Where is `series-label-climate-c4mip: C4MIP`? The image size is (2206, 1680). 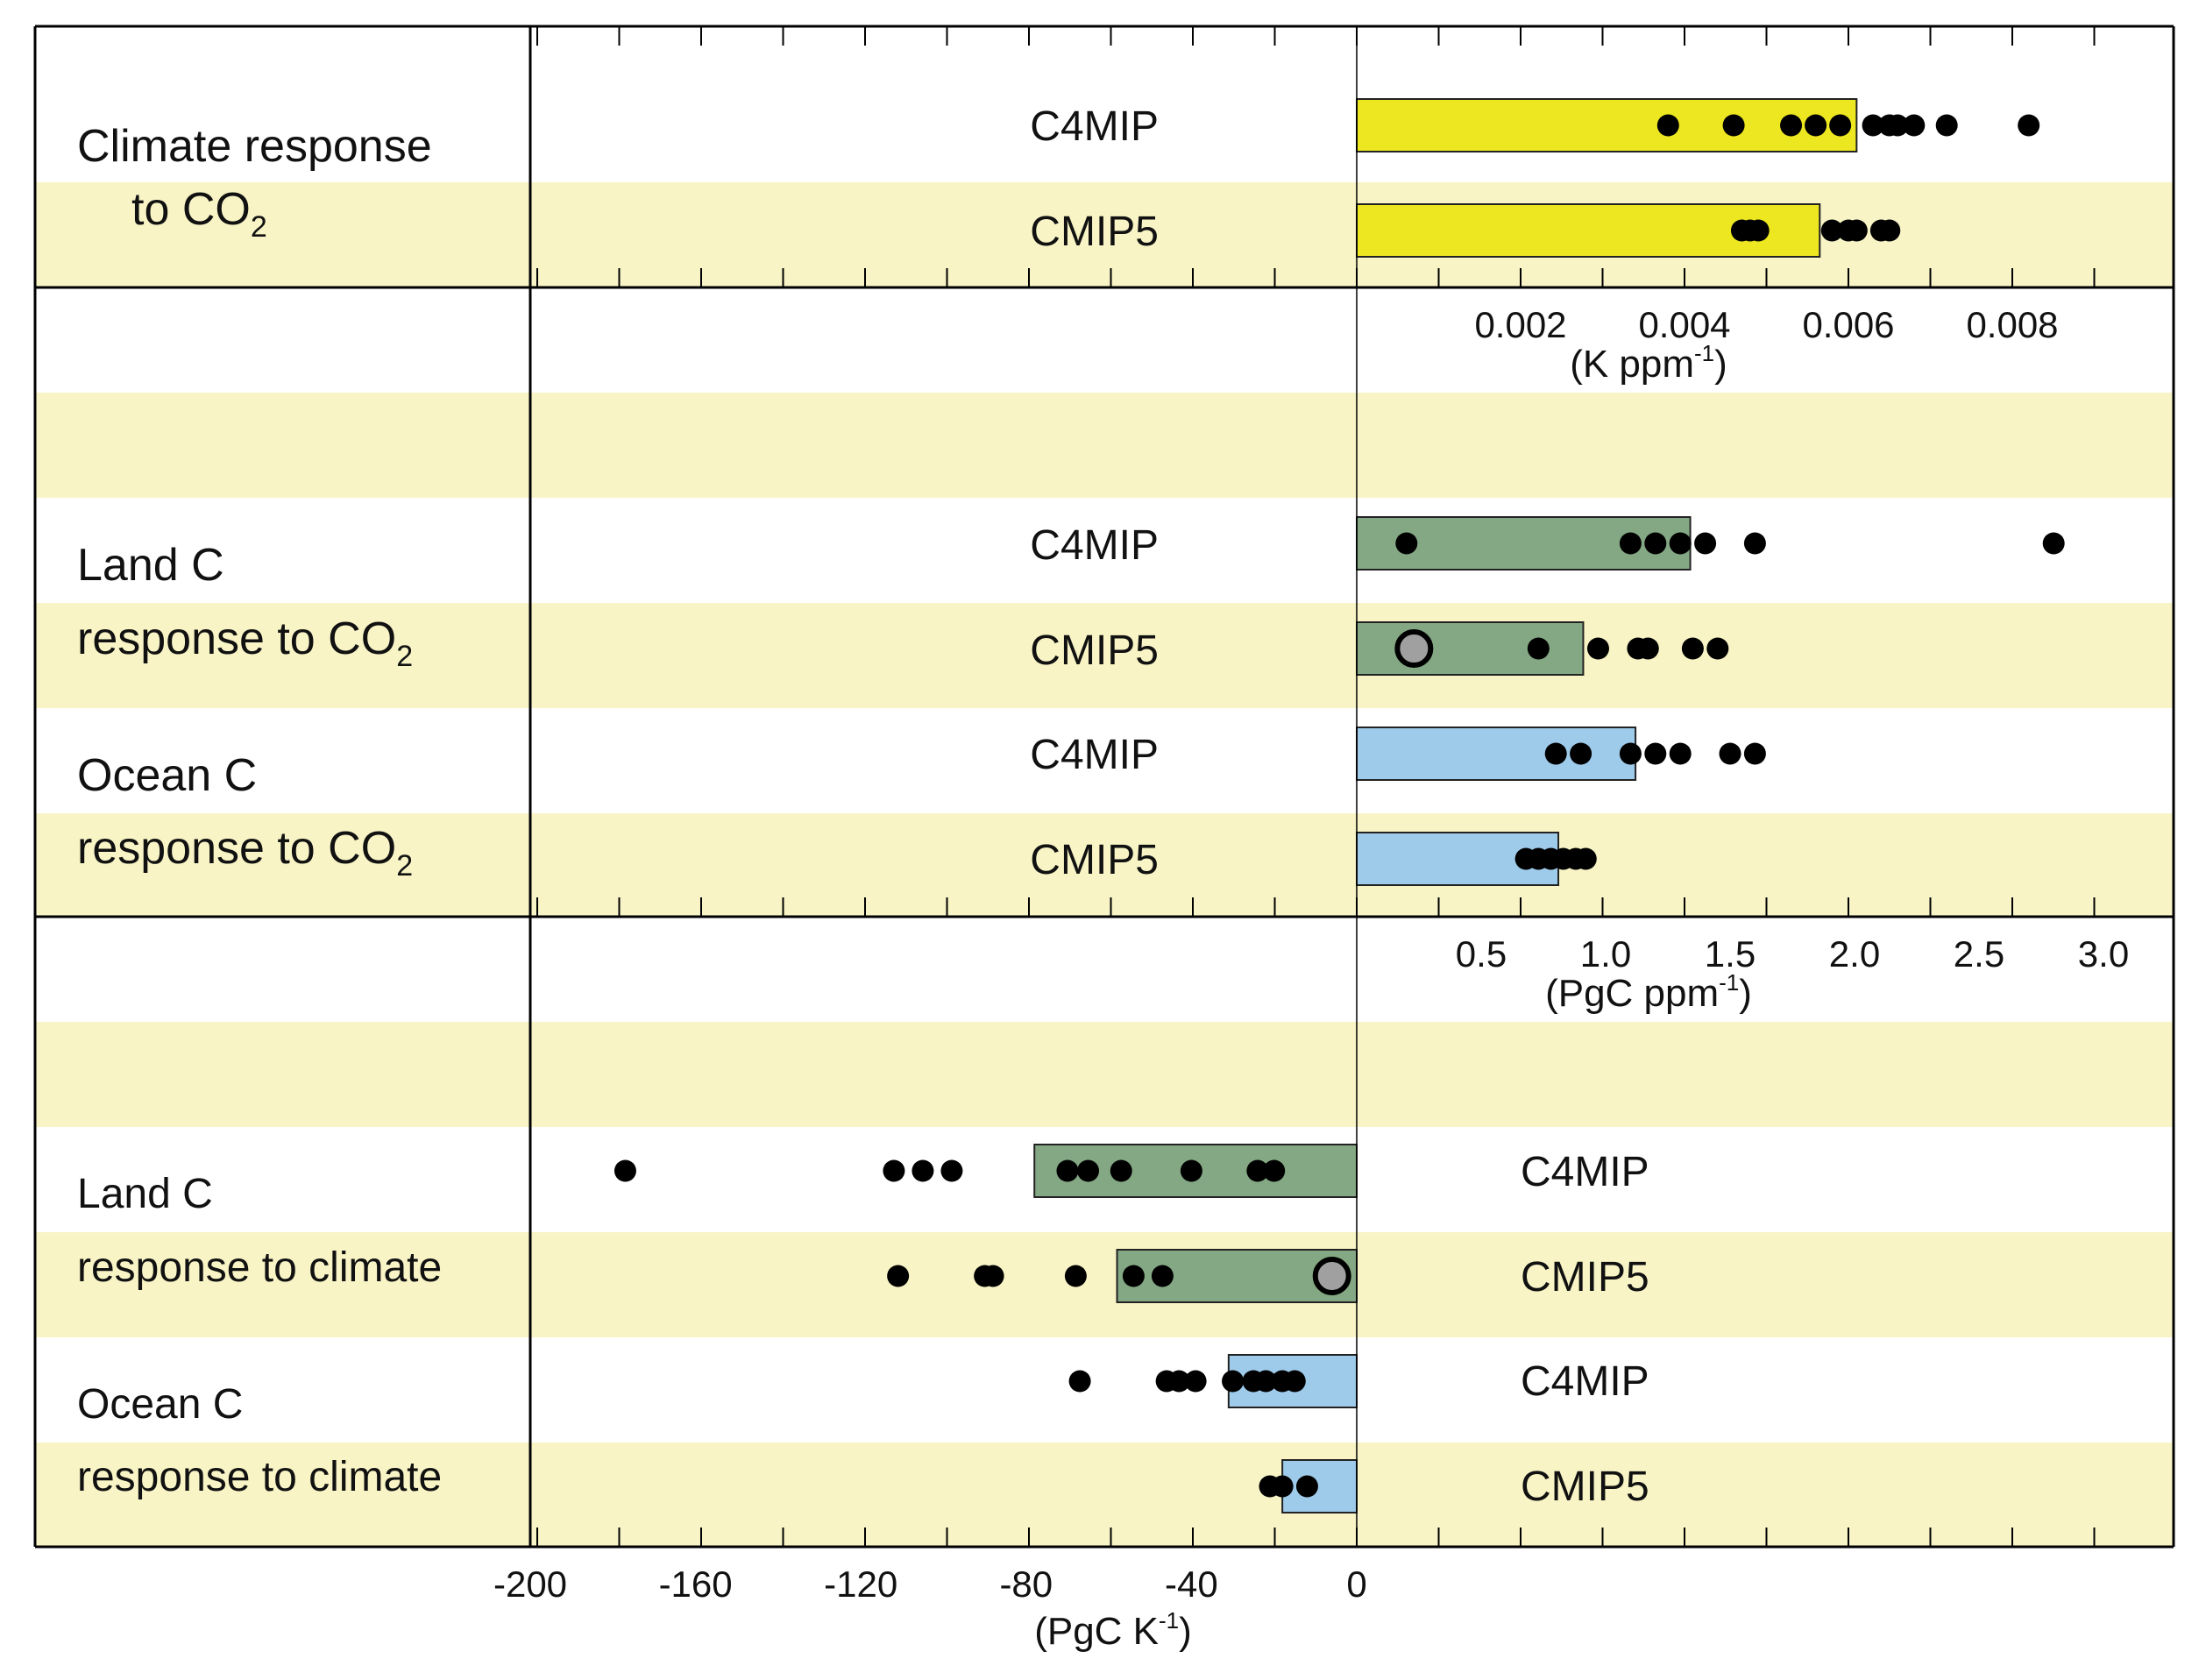
series-label-climate-c4mip: C4MIP is located at coordinates (1095, 126).